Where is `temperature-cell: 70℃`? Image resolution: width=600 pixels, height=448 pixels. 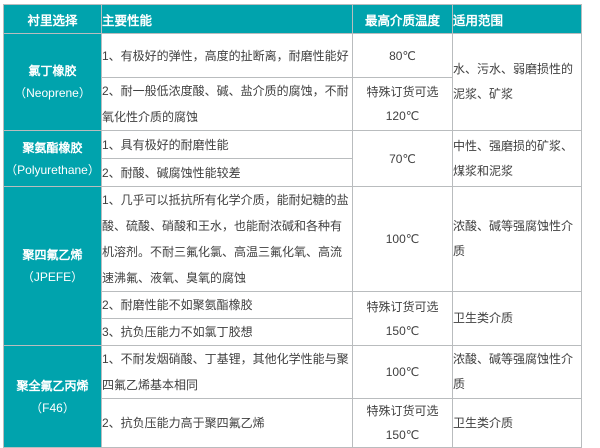 temperature-cell: 70℃ is located at coordinates (402, 158).